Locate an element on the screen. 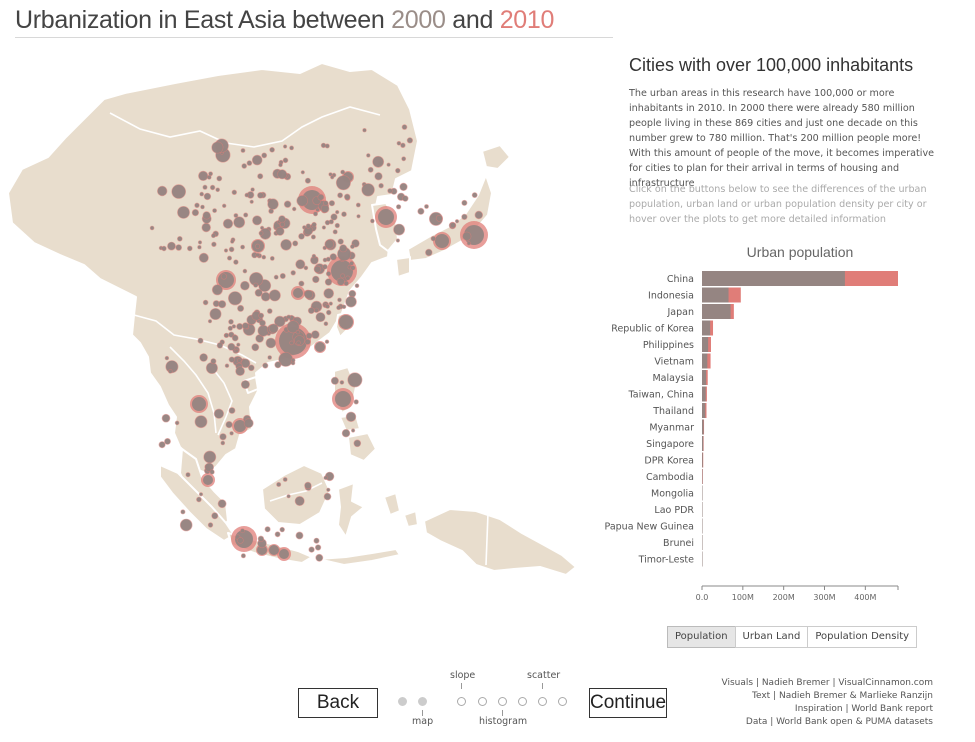 Image resolution: width=975 pixels, height=742 pixels. step-dot-histogram is located at coordinates (502, 701).